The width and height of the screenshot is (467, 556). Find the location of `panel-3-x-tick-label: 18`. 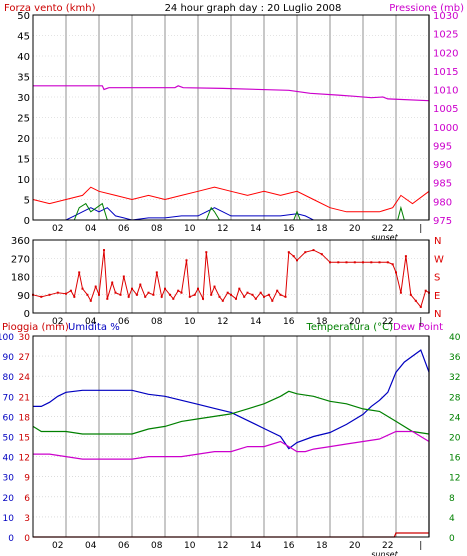

panel-3-x-tick-label: 18 is located at coordinates (322, 546).